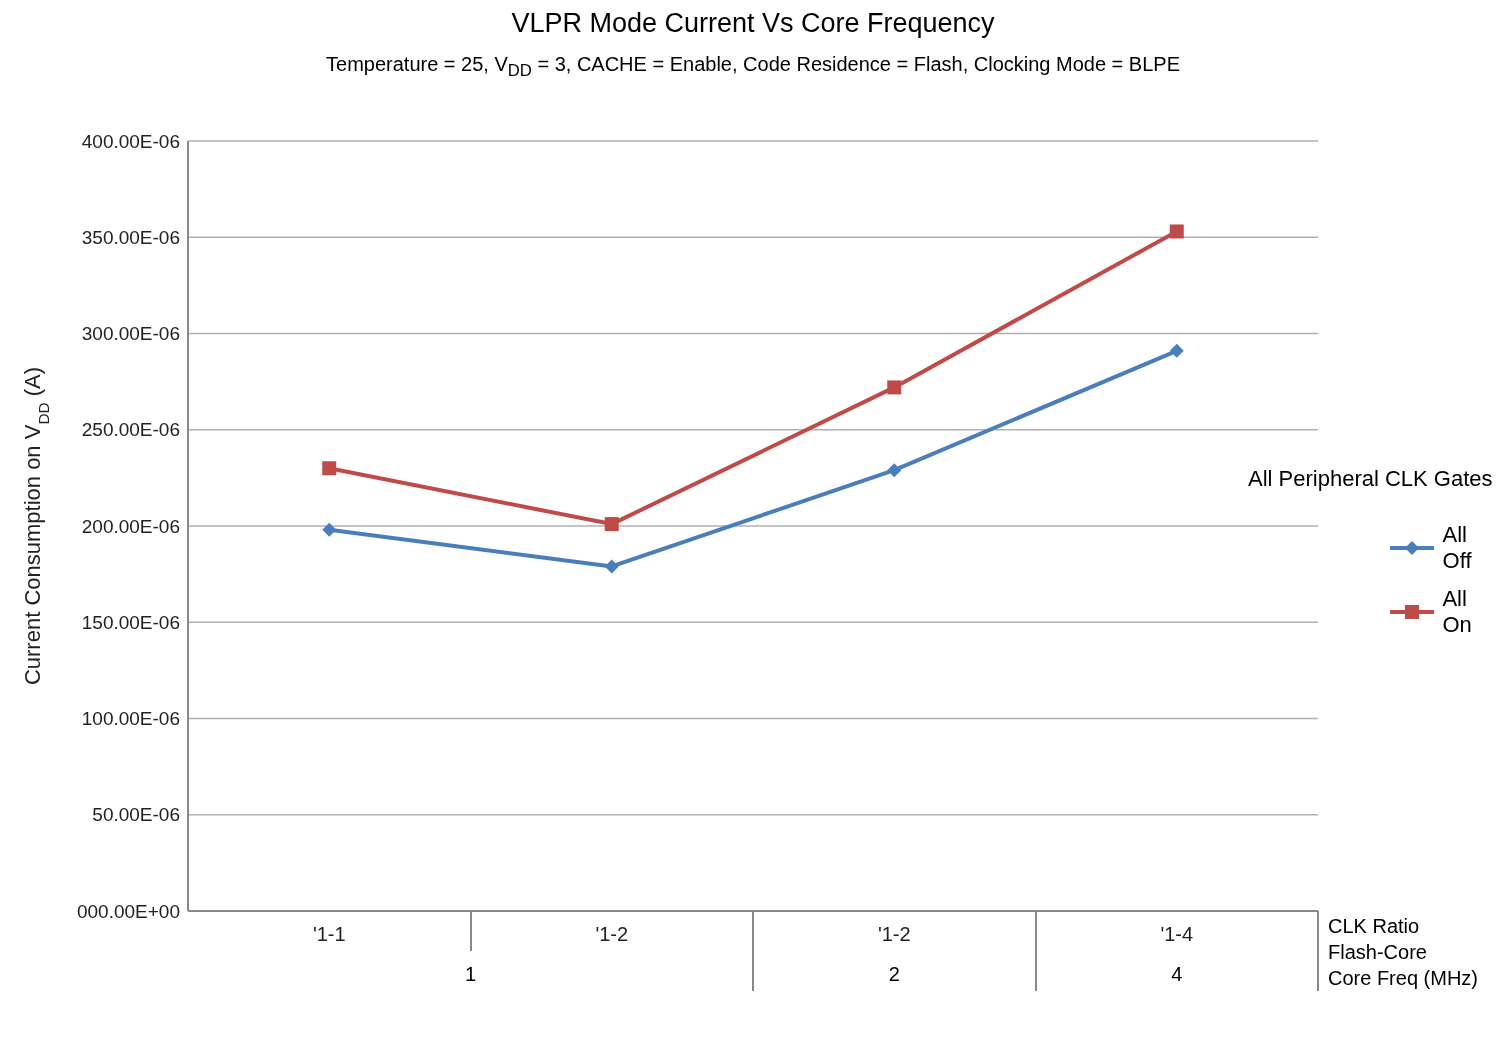  I want to click on y-tick-label: 000.00E+00, so click(128, 911).